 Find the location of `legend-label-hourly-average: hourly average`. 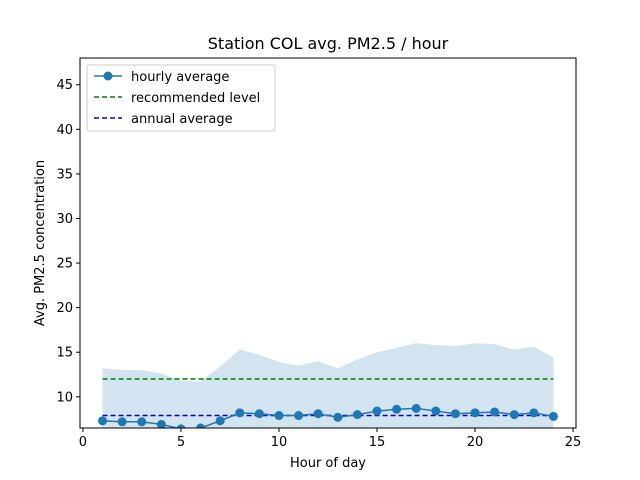

legend-label-hourly-average: hourly average is located at coordinates (180, 77).